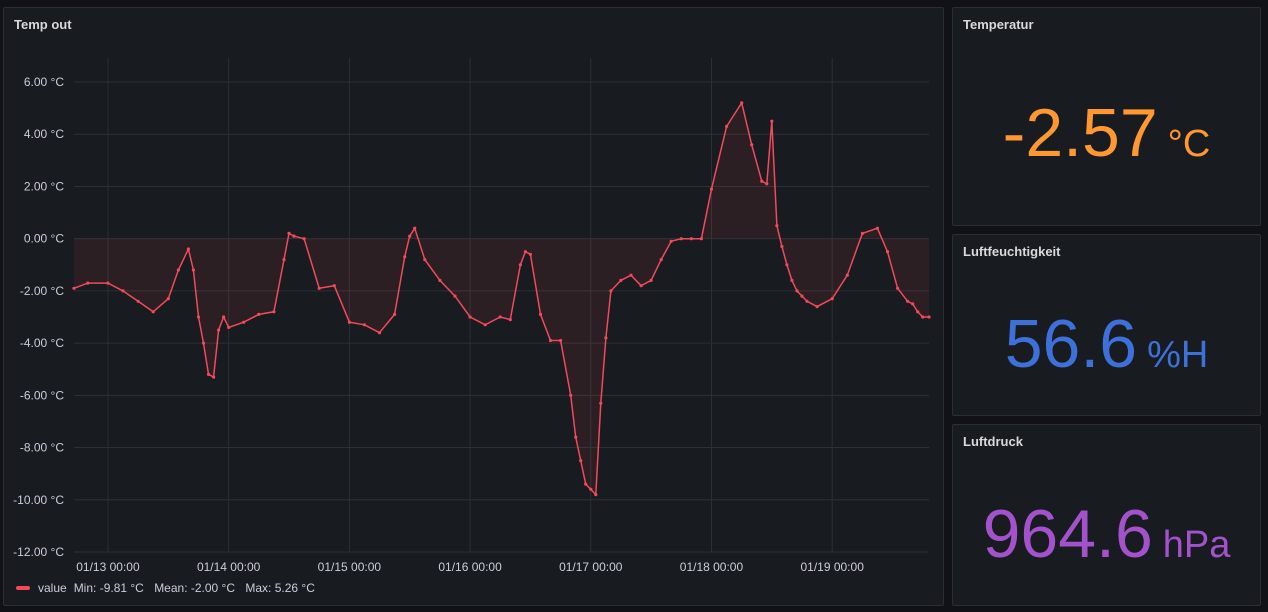 The height and width of the screenshot is (612, 1268). I want to click on x-tick-label: 01/16 00:00, so click(470, 567).